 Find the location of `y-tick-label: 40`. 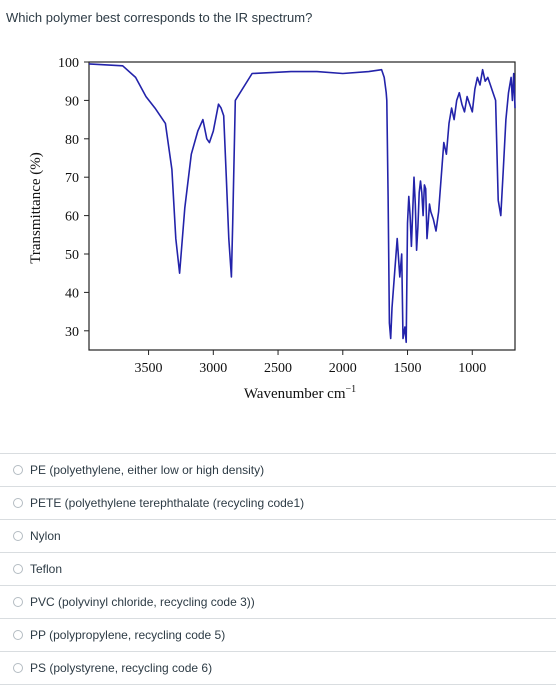

y-tick-label: 40 is located at coordinates (72, 293).